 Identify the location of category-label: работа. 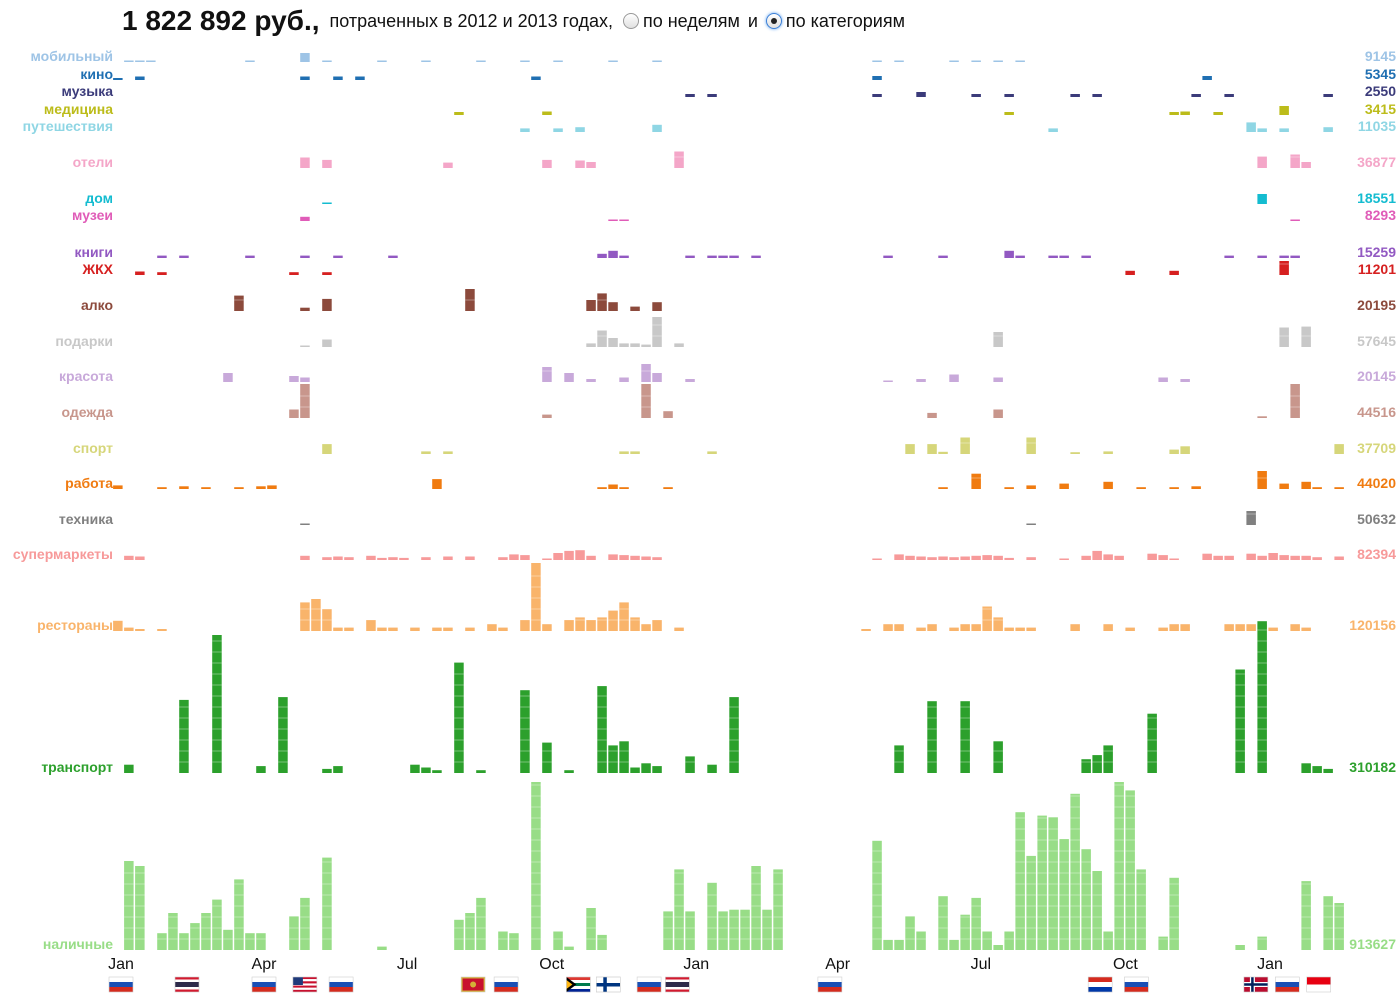
(89, 483).